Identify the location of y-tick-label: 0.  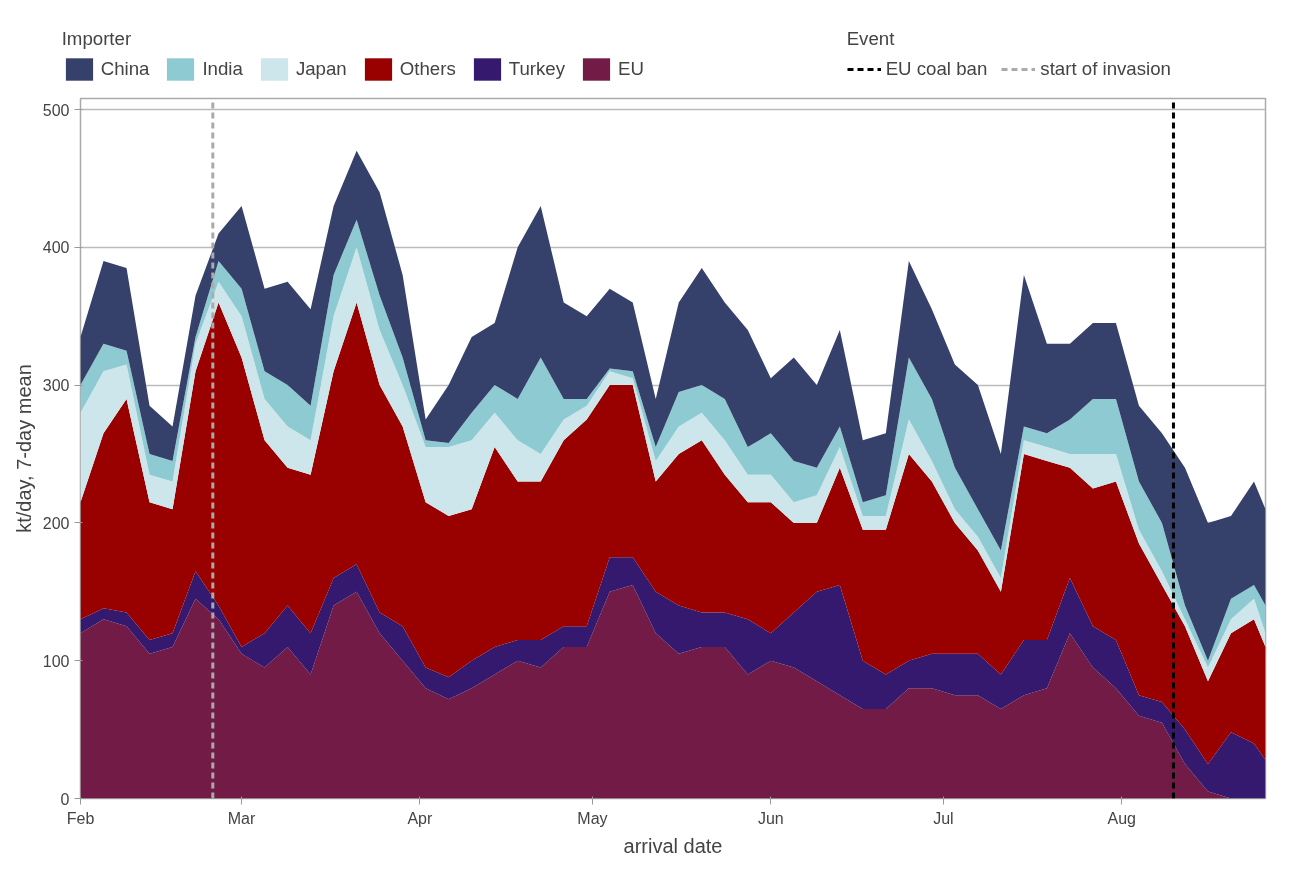
(65, 799).